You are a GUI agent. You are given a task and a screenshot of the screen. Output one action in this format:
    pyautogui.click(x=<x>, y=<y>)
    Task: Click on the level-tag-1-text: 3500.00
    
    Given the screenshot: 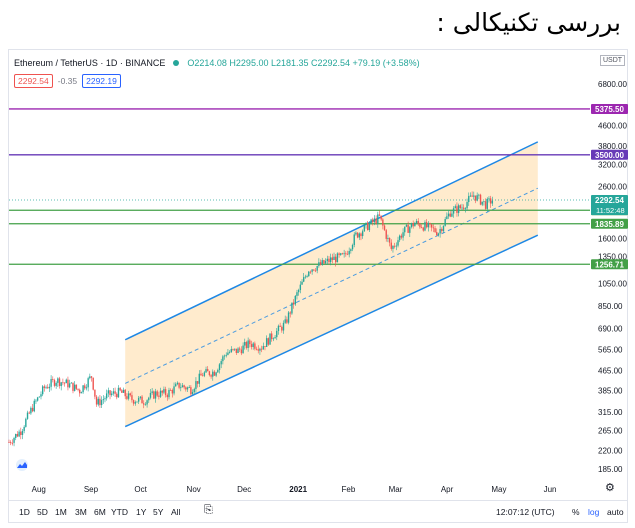 What is the action you would take?
    pyautogui.click(x=609, y=155)
    